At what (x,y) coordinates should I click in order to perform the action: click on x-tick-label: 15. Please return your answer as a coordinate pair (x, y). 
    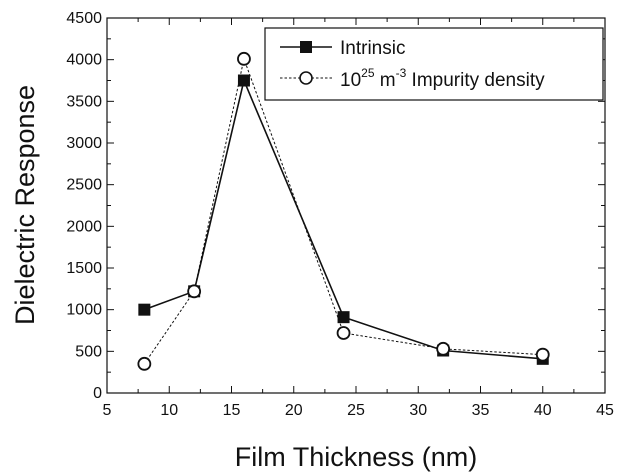
    Looking at the image, I should click on (232, 410).